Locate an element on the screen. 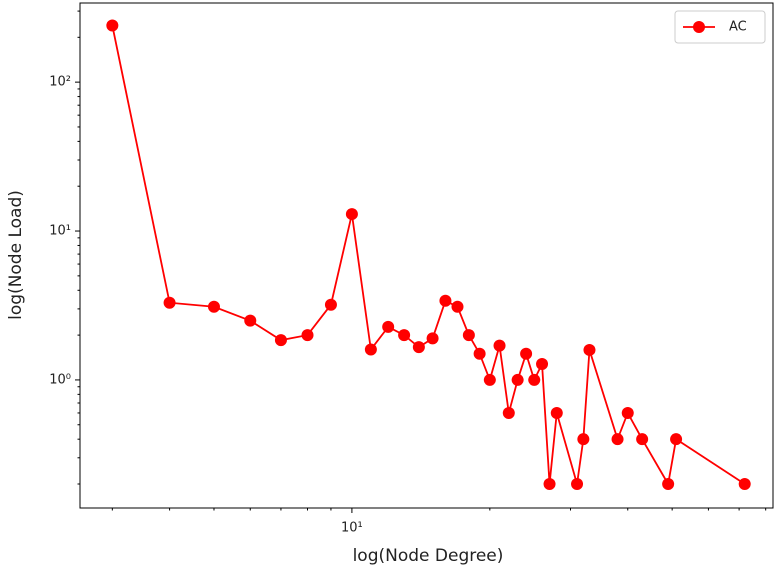 Image resolution: width=781 pixels, height=579 pixels. legend-box is located at coordinates (720, 27).